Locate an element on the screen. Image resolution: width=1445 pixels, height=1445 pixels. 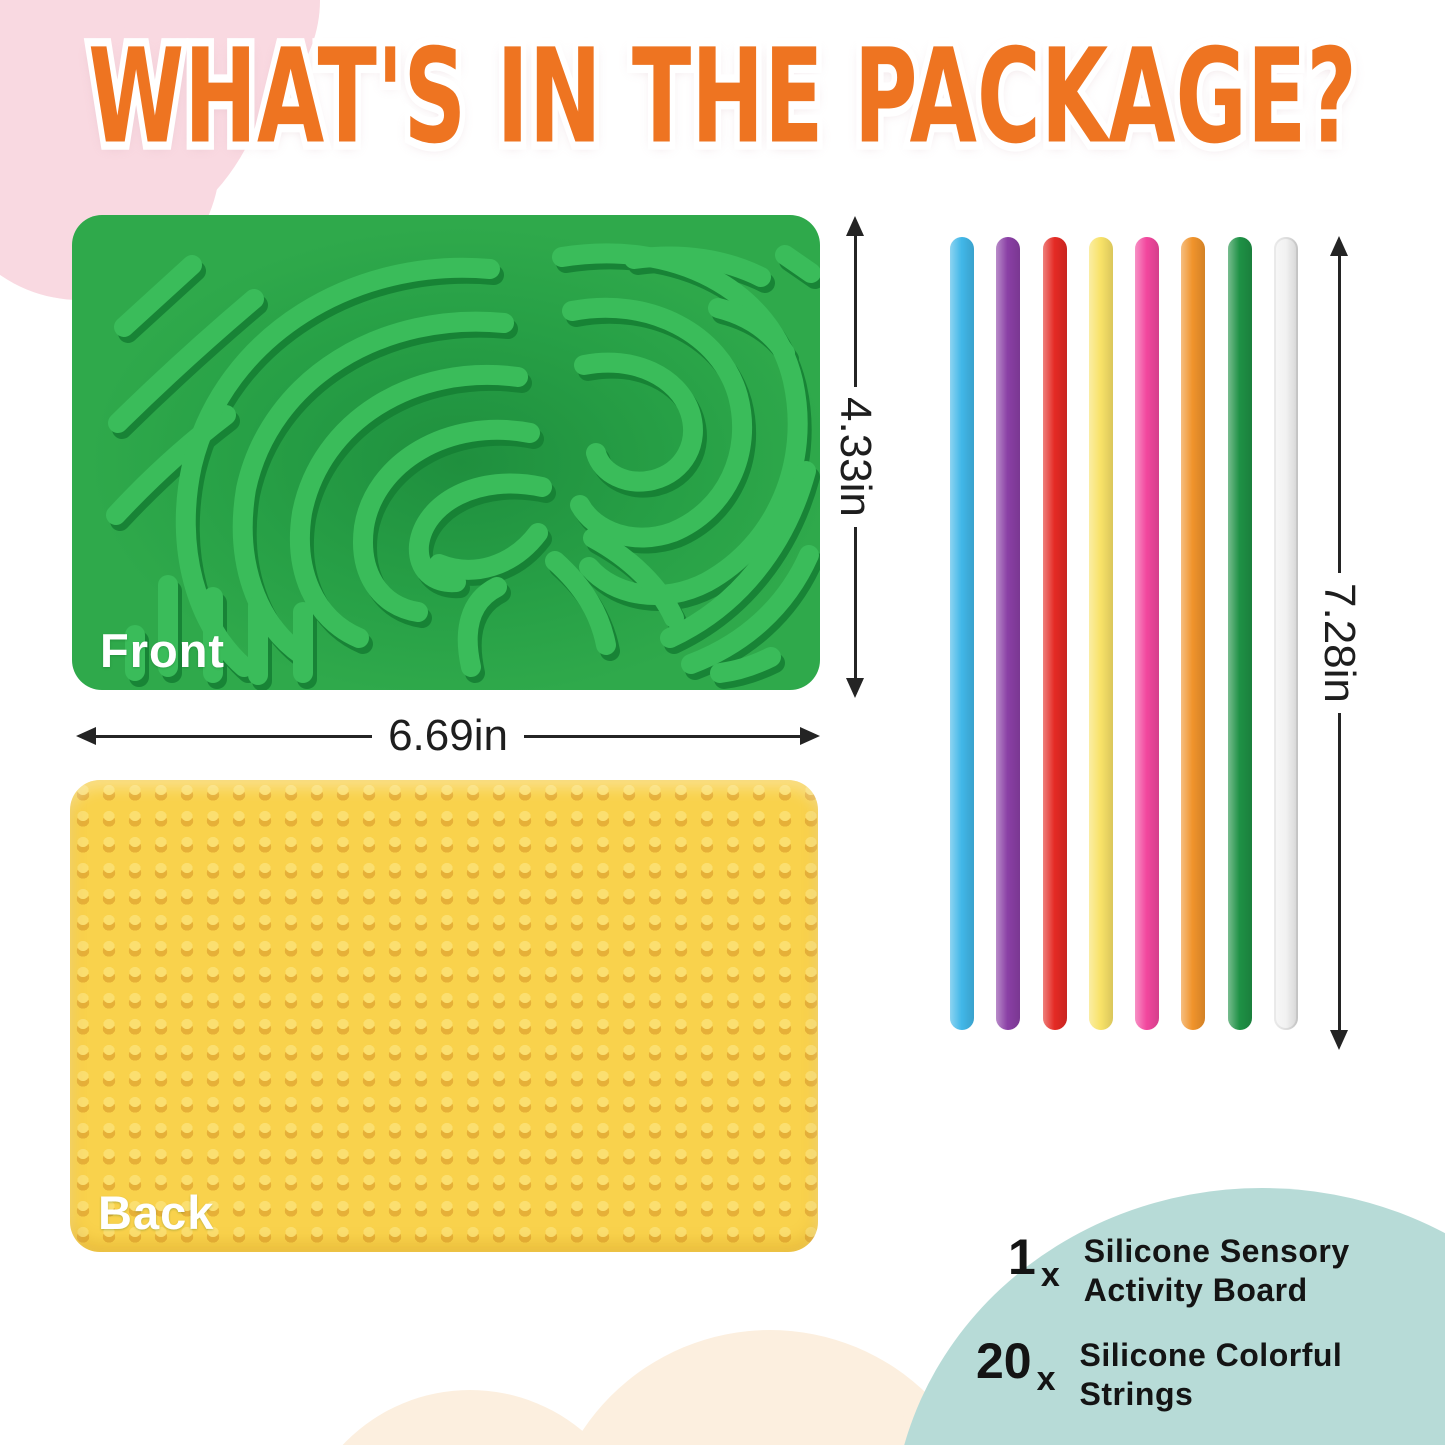
arrowhead-left-icon is located at coordinates (86, 736).